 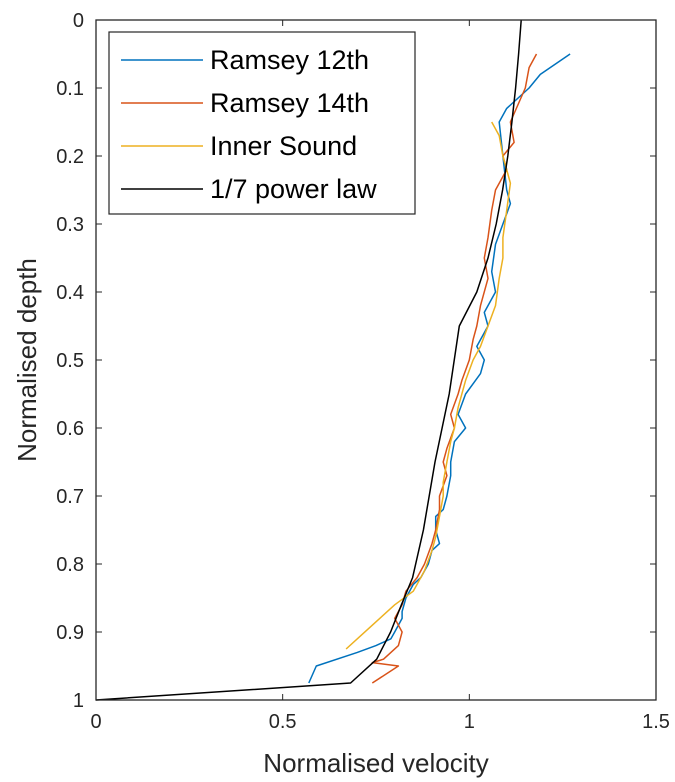 I want to click on x-tick-label-1: 0.5, so click(x=283, y=722).